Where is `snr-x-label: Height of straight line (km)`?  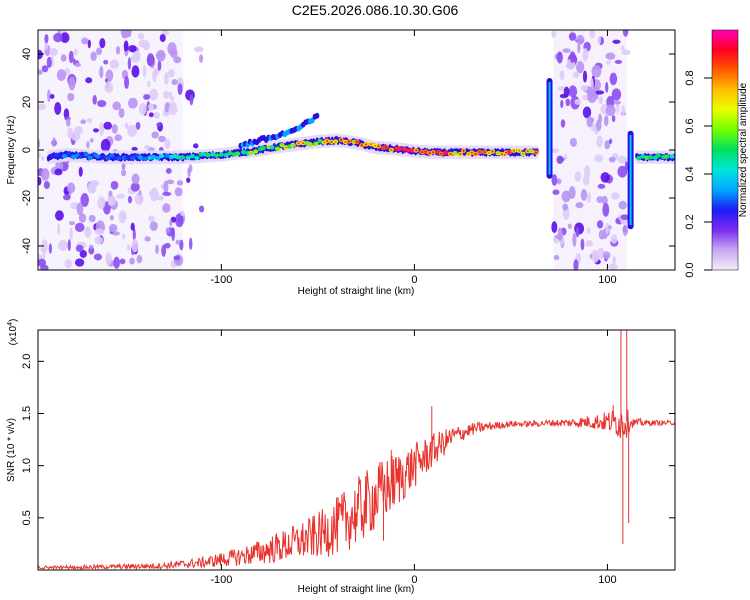 snr-x-label: Height of straight line (km) is located at coordinates (356, 589).